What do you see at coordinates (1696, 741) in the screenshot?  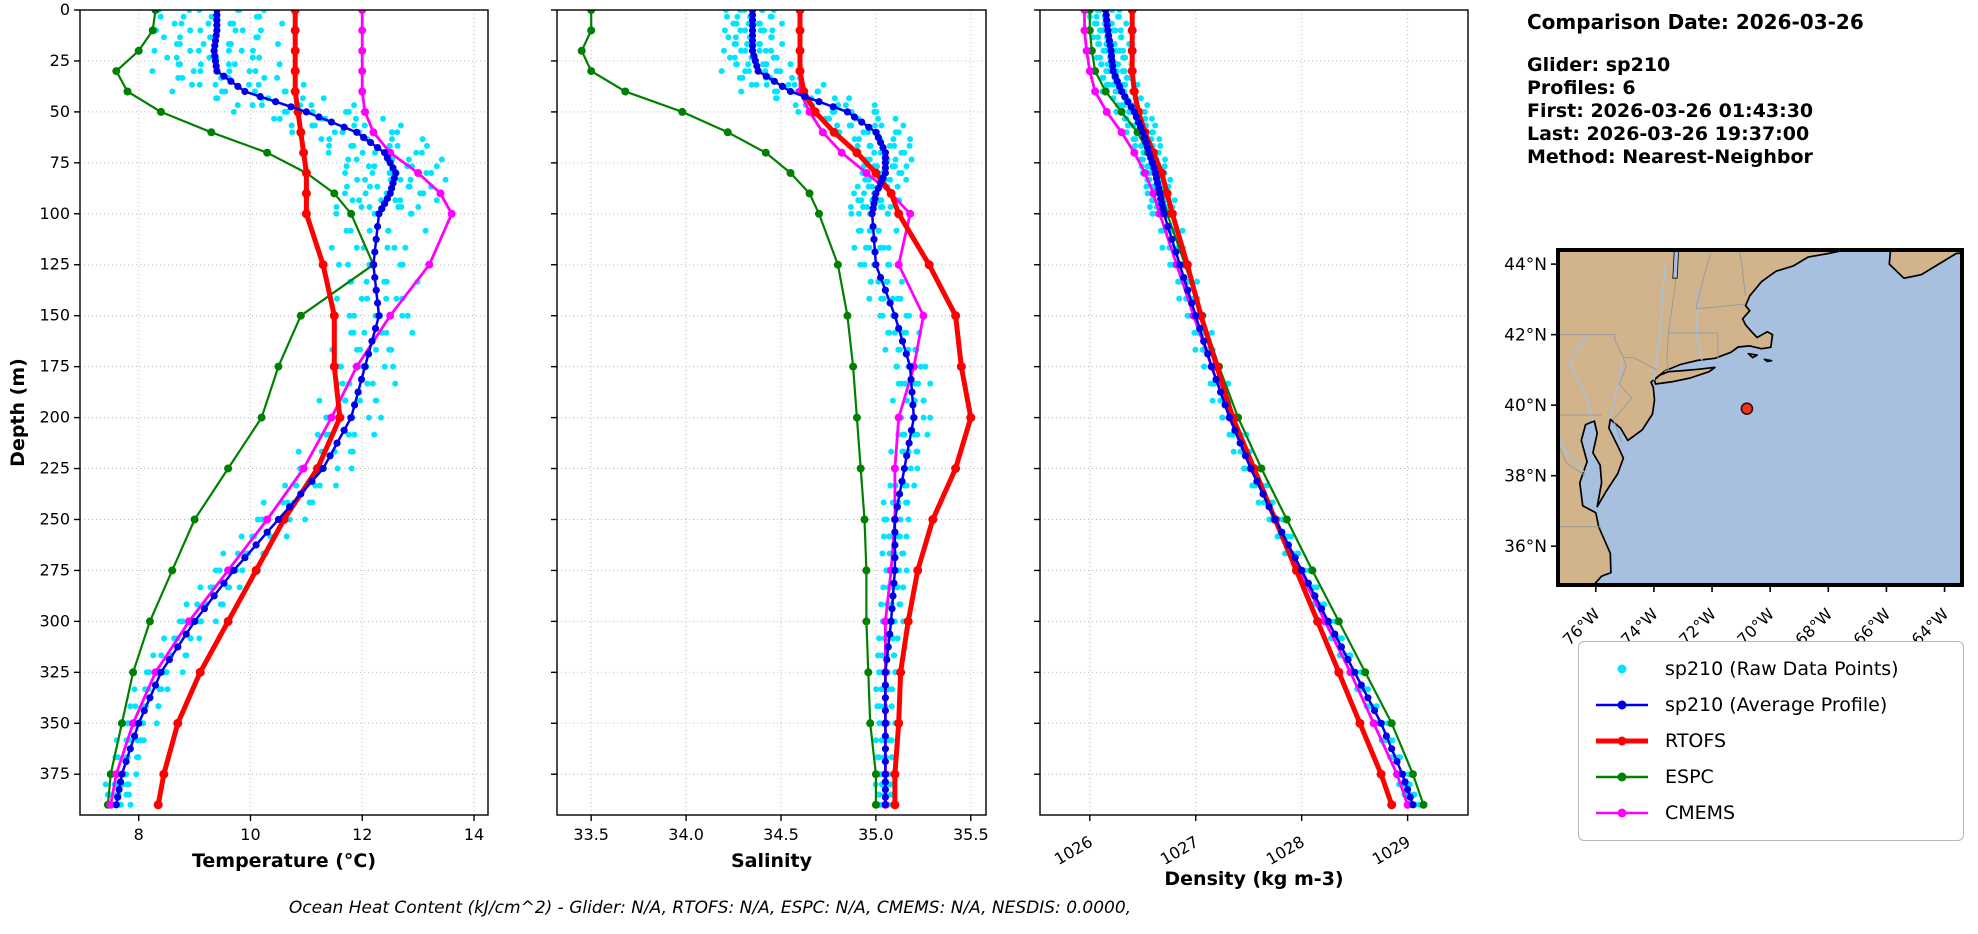 I see `legend-label: RTOFS` at bounding box center [1696, 741].